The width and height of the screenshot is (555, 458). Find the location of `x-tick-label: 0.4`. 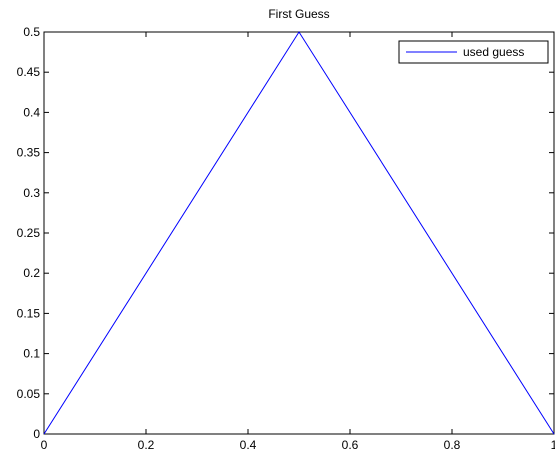

x-tick-label: 0.4 is located at coordinates (248, 445).